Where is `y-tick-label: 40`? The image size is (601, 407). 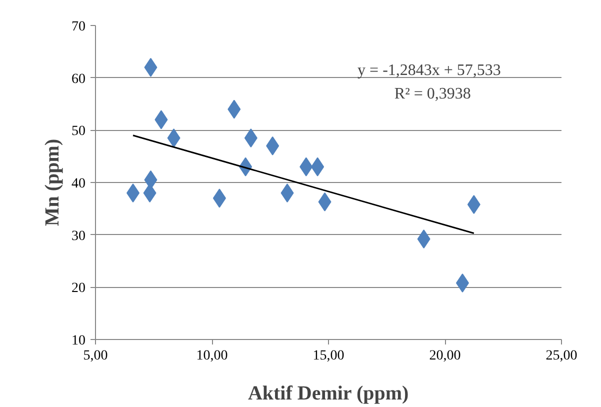
y-tick-label: 40 is located at coordinates (79, 184).